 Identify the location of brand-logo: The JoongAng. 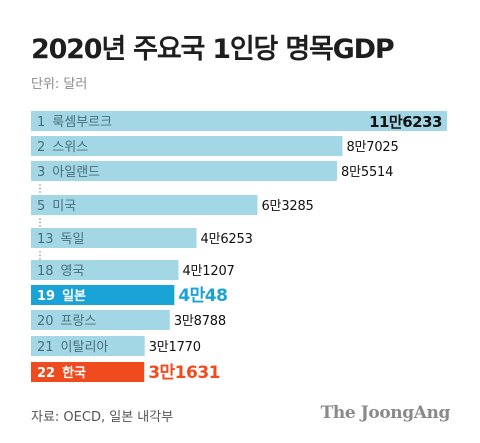
(385, 413).